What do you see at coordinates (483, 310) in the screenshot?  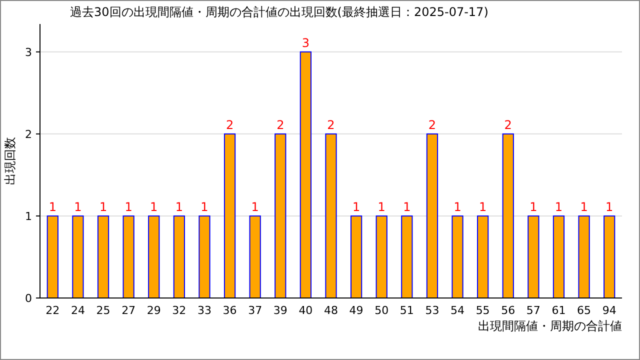 I see `x-tick-label: 55` at bounding box center [483, 310].